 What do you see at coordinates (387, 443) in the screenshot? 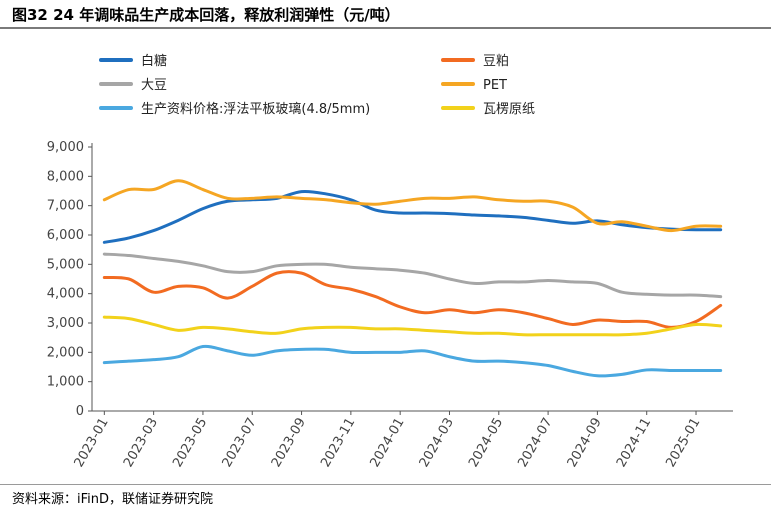
I see `x-tick-label: 2024-01` at bounding box center [387, 443].